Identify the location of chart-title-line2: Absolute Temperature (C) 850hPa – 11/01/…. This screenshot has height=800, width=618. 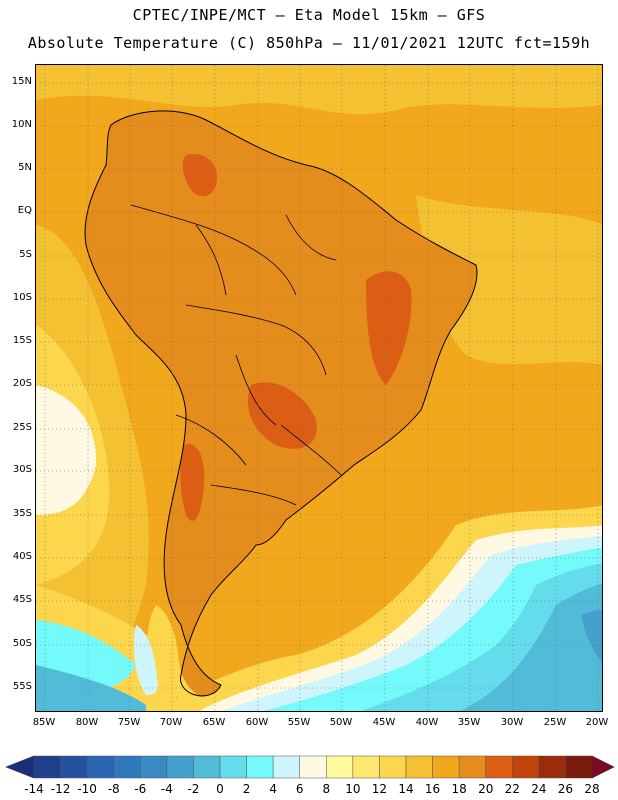
(309, 43).